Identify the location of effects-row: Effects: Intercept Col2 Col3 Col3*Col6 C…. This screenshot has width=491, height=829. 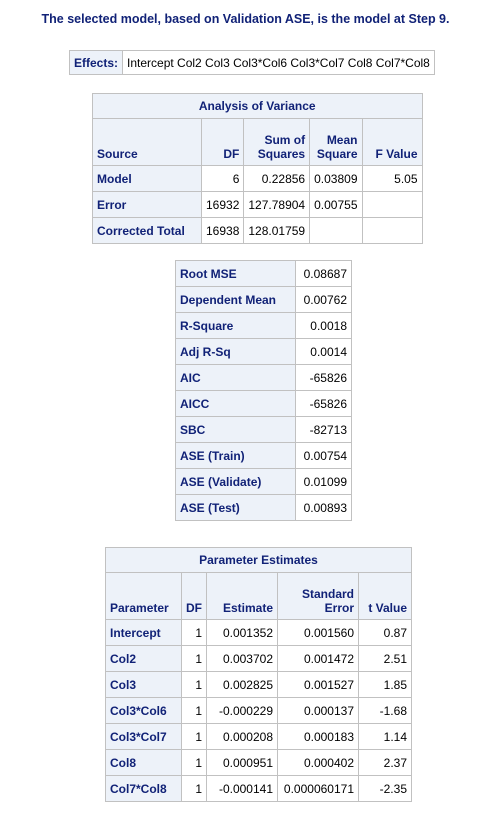
(251, 62).